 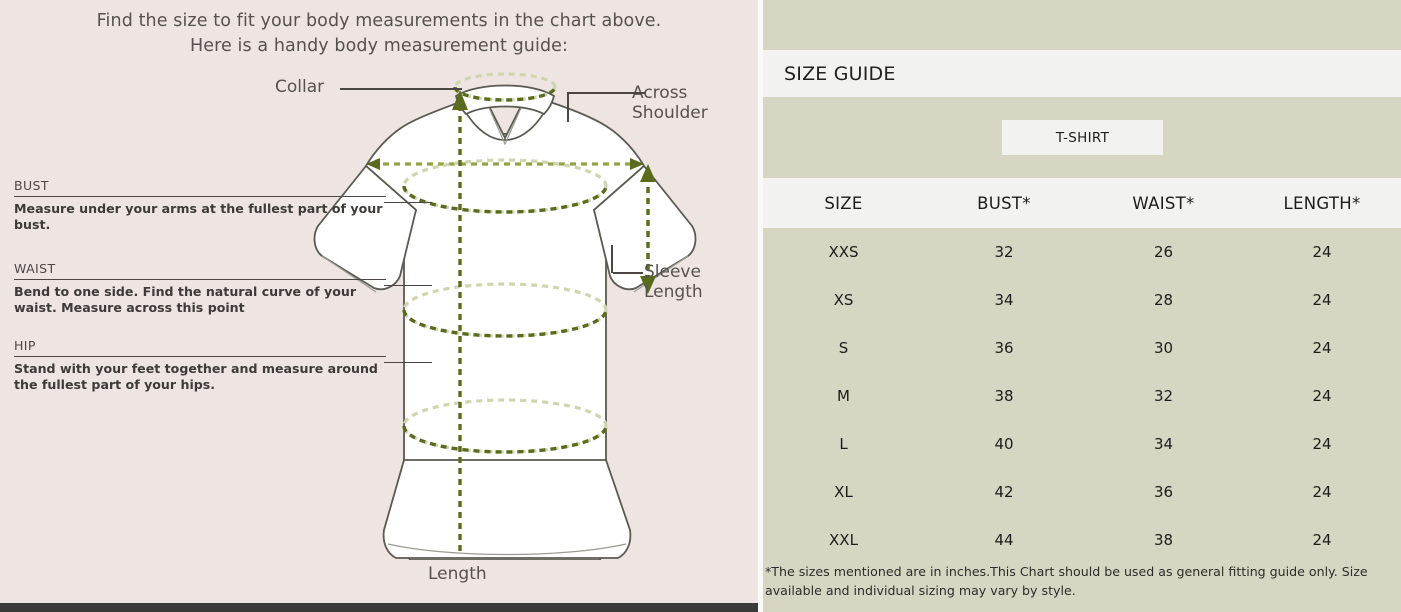 I want to click on cell-bust: 42, so click(x=1004, y=492).